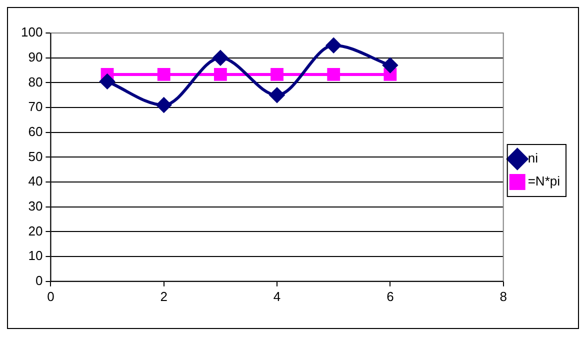 This screenshot has width=587, height=337. Describe the element at coordinates (35, 156) in the screenshot. I see `y-tick-label: 50` at that location.